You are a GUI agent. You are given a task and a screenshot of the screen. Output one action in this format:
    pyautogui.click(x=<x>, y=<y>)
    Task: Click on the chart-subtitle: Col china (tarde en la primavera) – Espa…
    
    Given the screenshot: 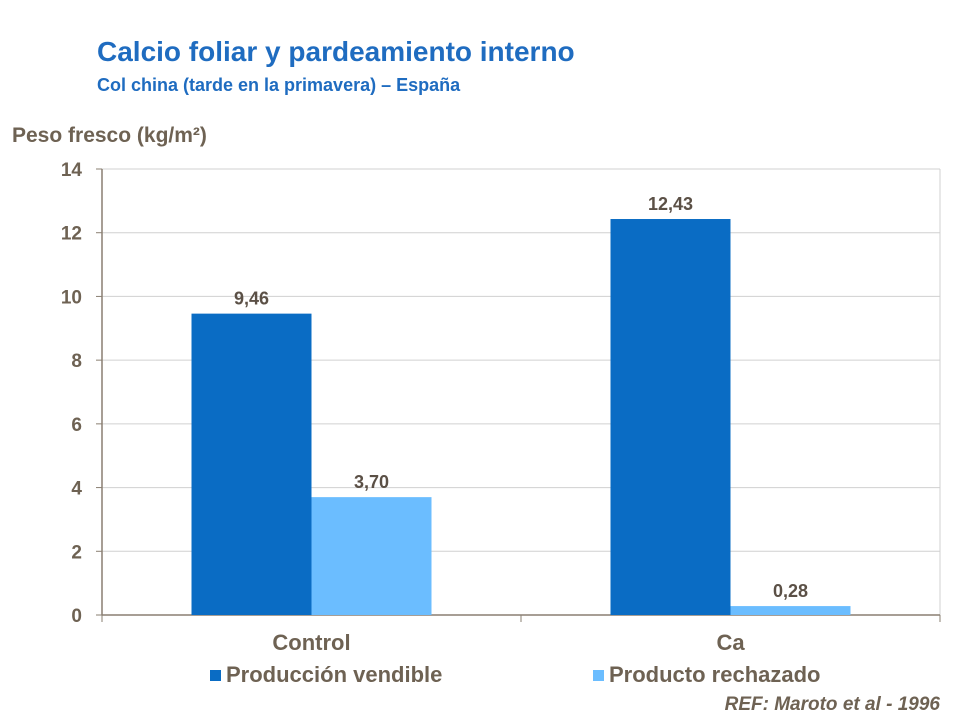 What is the action you would take?
    pyautogui.click(x=279, y=85)
    